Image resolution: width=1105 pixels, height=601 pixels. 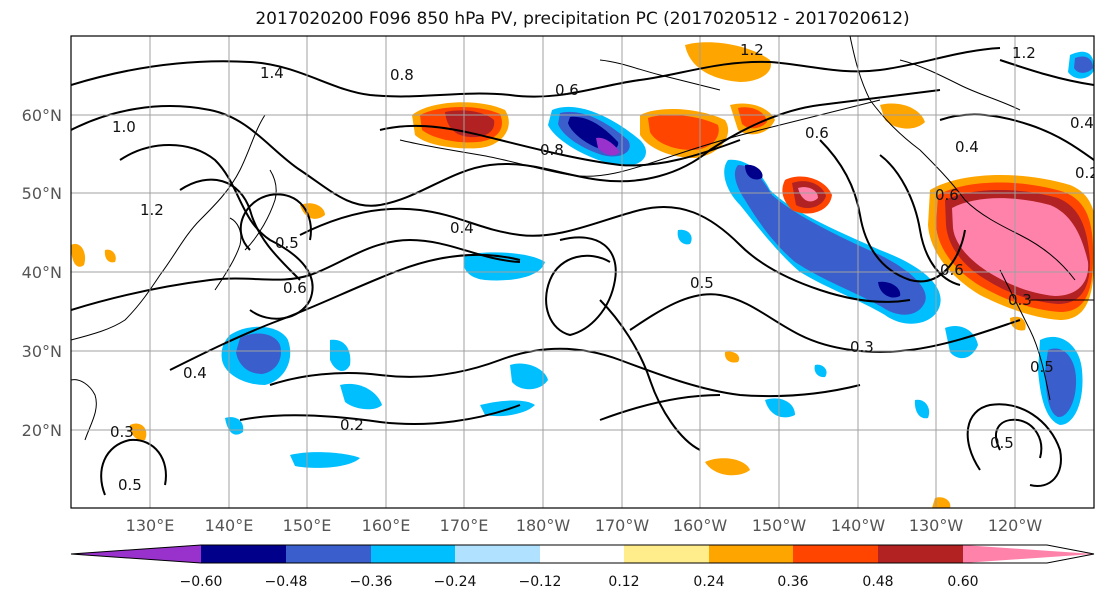 I want to click on lat-label: 50°N, so click(x=42, y=193).